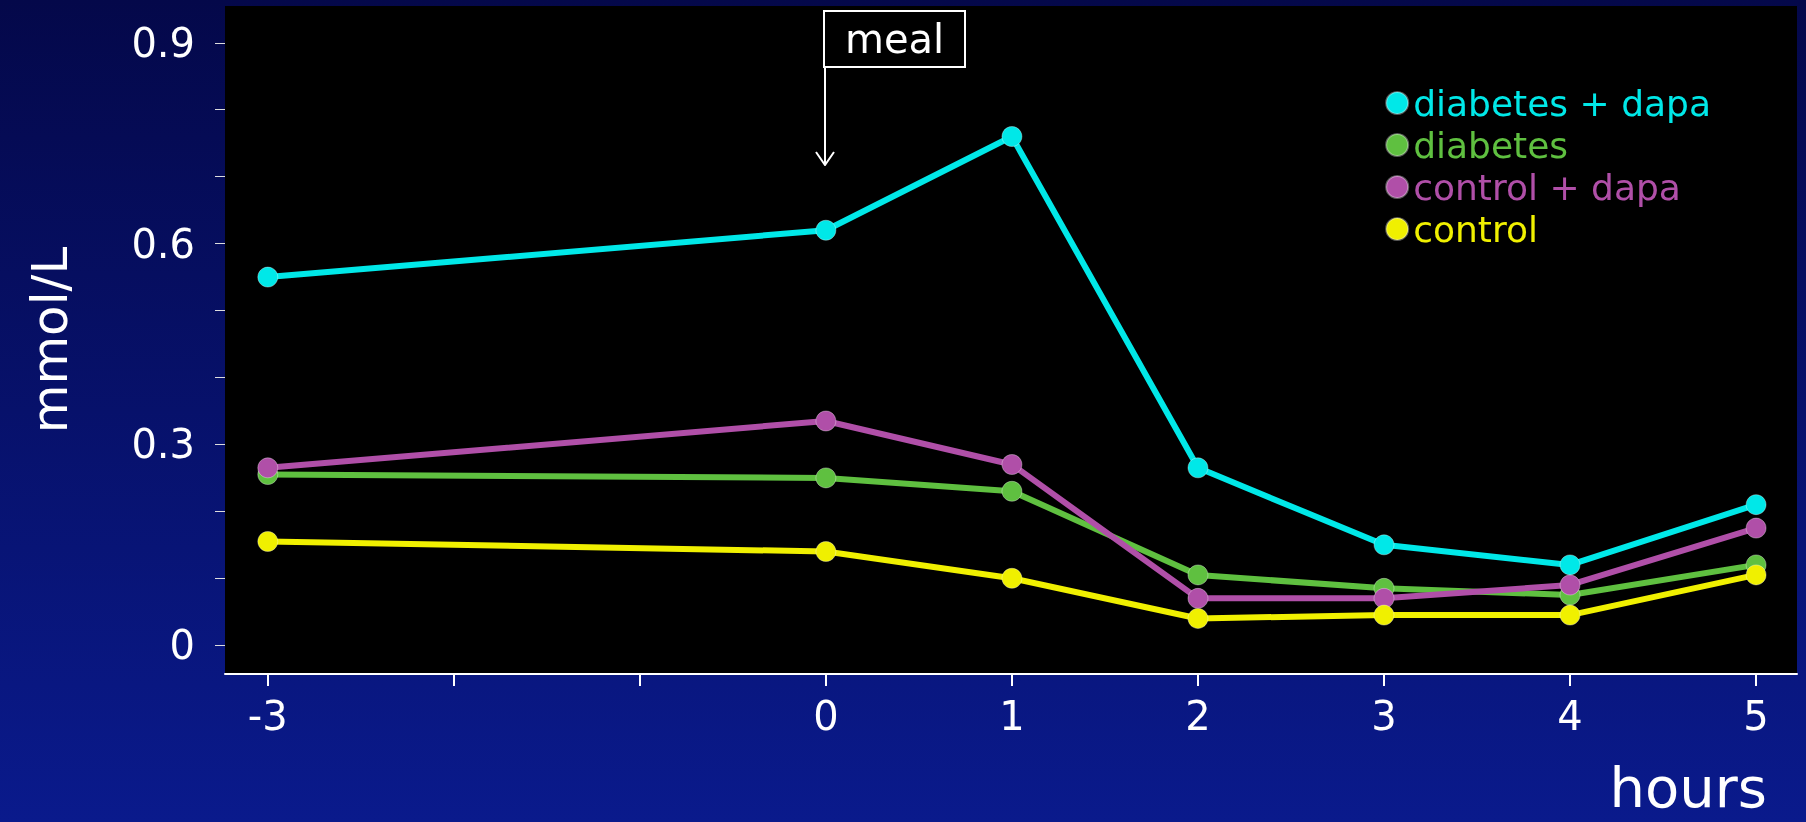 The height and width of the screenshot is (822, 1806). I want to click on legend-label: diabetes + dapa, so click(1562, 103).